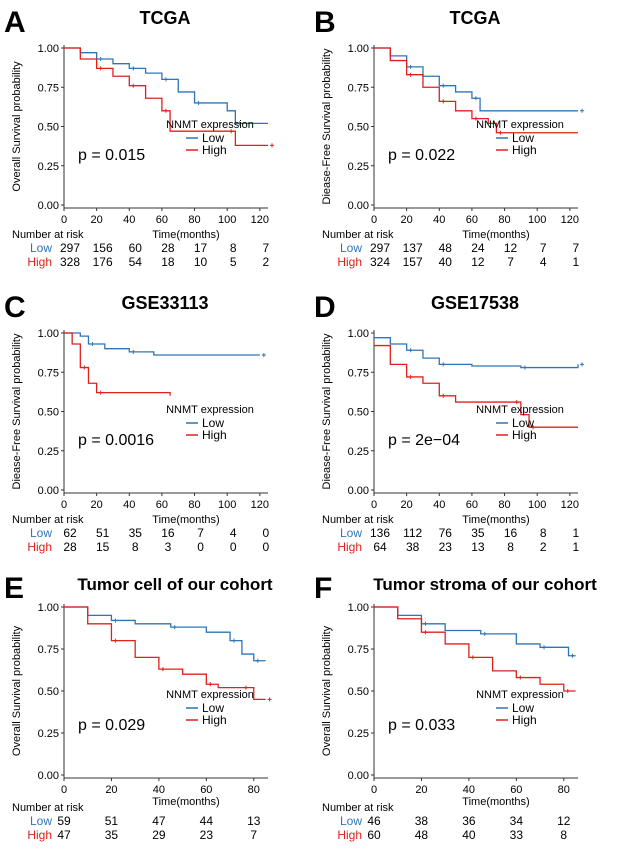 The image size is (617, 868). Describe the element at coordinates (165, 18) in the screenshot. I see `panel-title: TCGA` at that location.